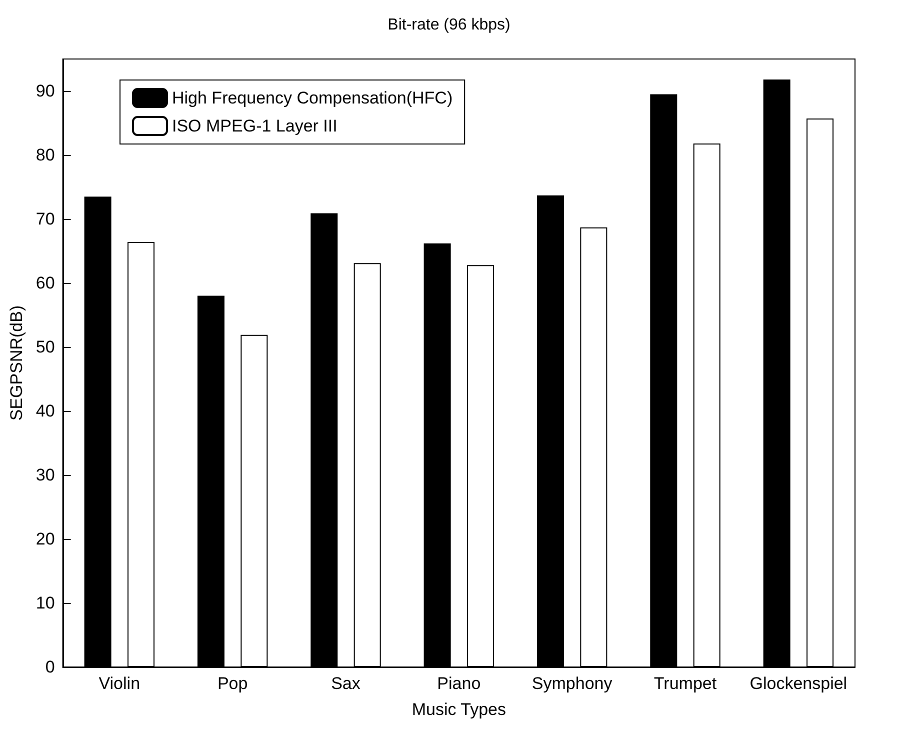  What do you see at coordinates (459, 709) in the screenshot?
I see `x-axis-title: Music Types` at bounding box center [459, 709].